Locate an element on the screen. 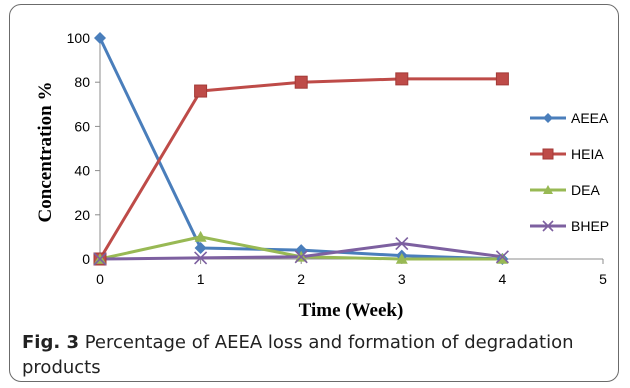 The image size is (630, 388). x-axis-label: Time (Week) is located at coordinates (351, 310).